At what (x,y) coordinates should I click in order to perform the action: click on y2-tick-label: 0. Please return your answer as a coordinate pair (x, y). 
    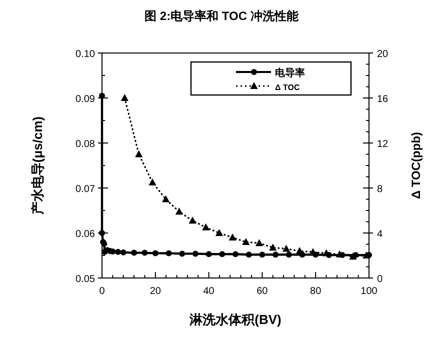
    Looking at the image, I should click on (380, 279).